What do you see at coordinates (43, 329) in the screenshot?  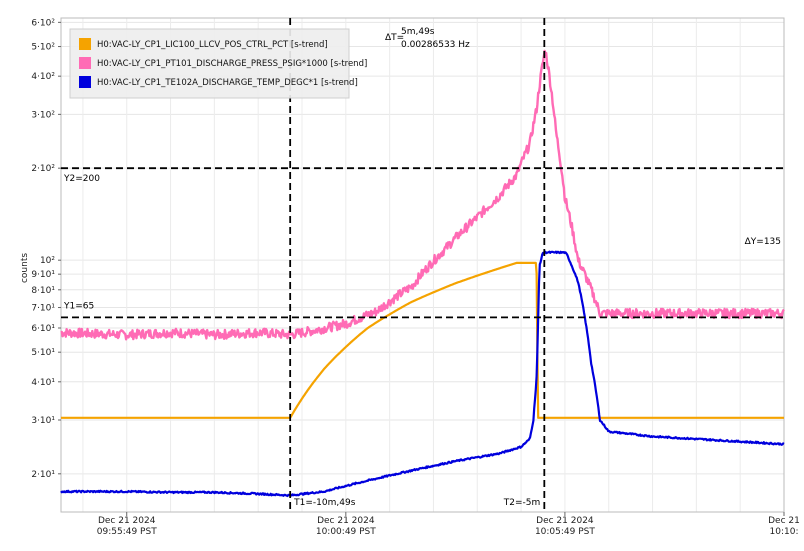 I see `y-tick-label: 6·10¹` at bounding box center [43, 329].